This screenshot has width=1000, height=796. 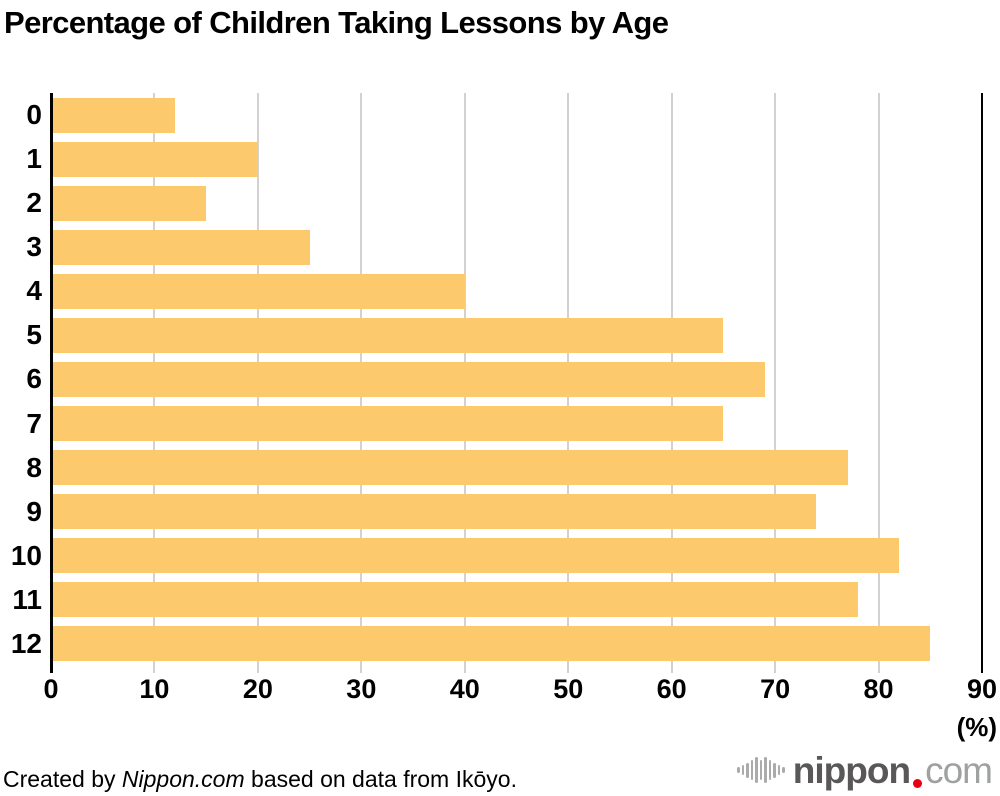 What do you see at coordinates (34, 291) in the screenshot?
I see `y-tick-label-4: 4` at bounding box center [34, 291].